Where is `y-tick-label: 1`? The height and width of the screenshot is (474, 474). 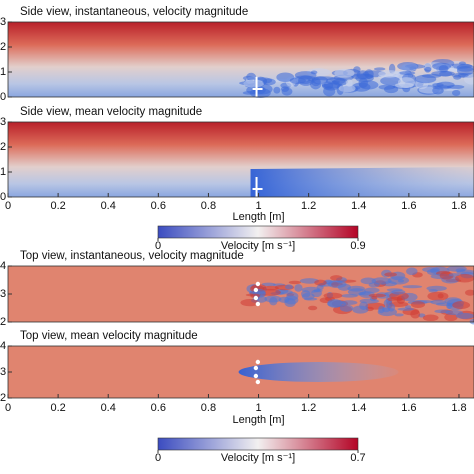
y-tick-label: 1 is located at coordinates (3, 72).